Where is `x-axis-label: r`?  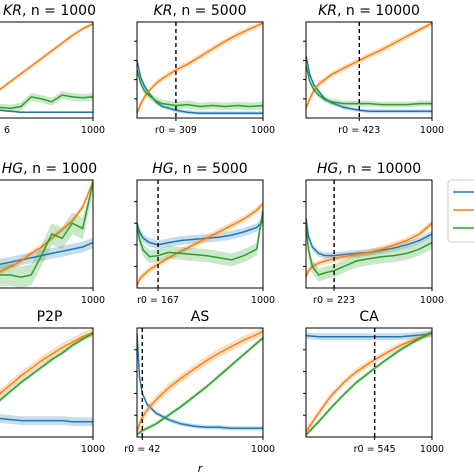 x-axis-label: r is located at coordinates (201, 468).